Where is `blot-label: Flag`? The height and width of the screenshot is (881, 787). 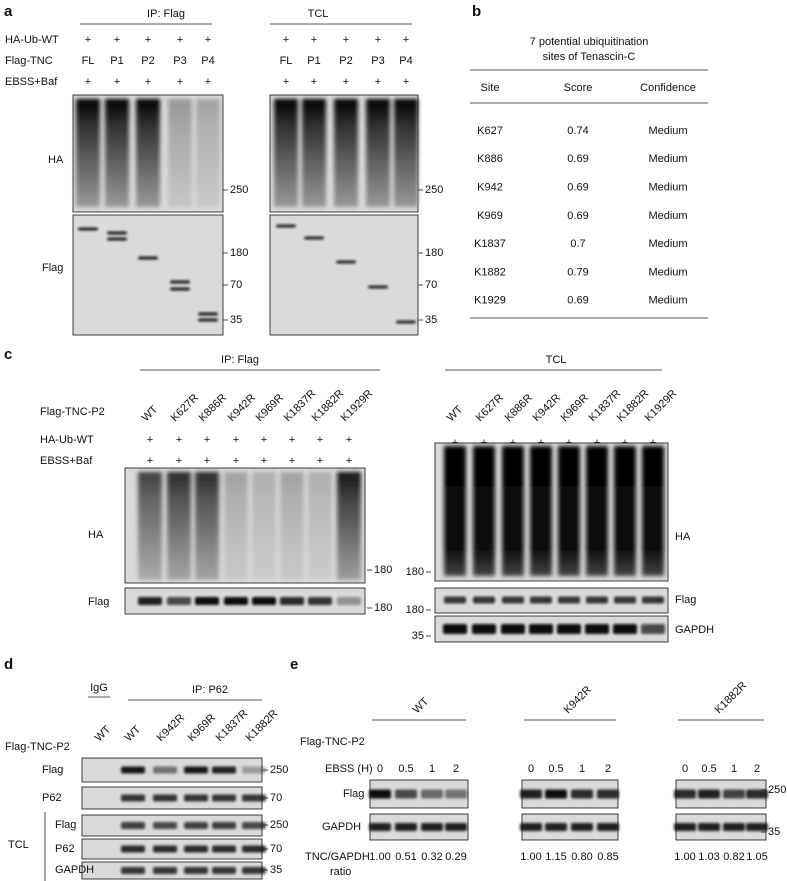 blot-label: Flag is located at coordinates (685, 600).